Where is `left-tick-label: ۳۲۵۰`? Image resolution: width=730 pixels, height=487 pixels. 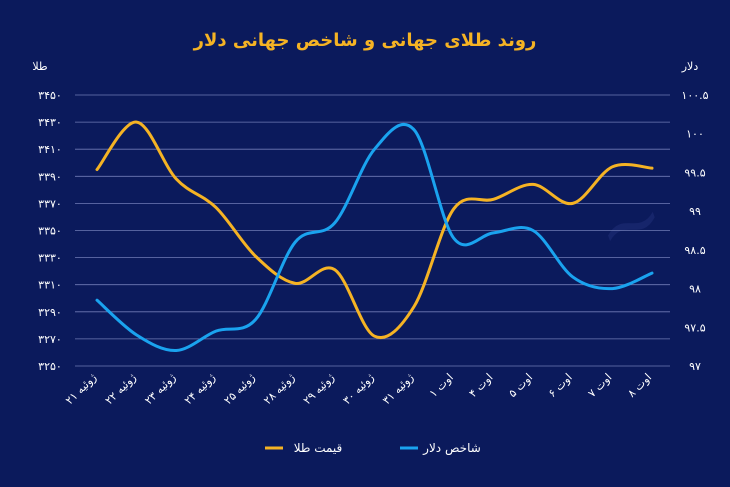 left-tick-label: ۳۲۵۰ is located at coordinates (50, 366).